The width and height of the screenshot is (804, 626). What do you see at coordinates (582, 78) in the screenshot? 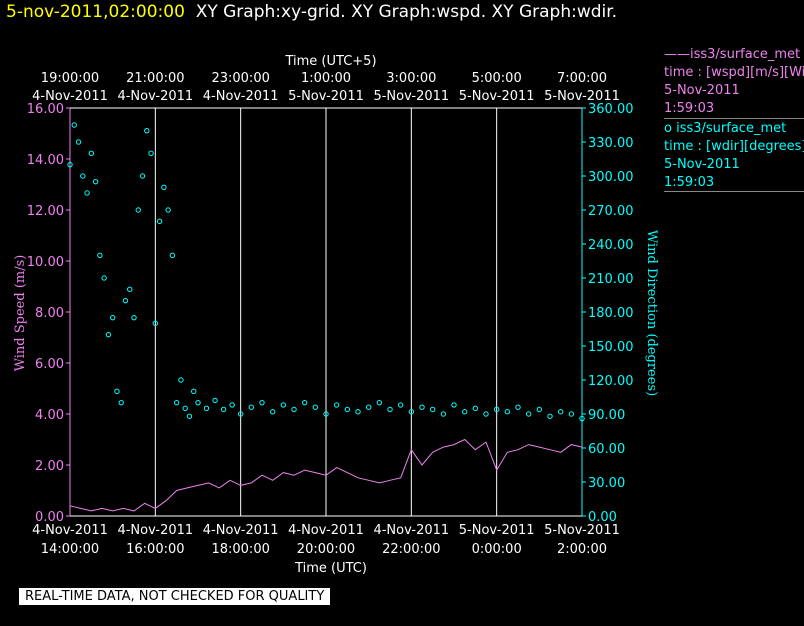
I see `top-tick-label-time: 7:00:00` at bounding box center [582, 78].